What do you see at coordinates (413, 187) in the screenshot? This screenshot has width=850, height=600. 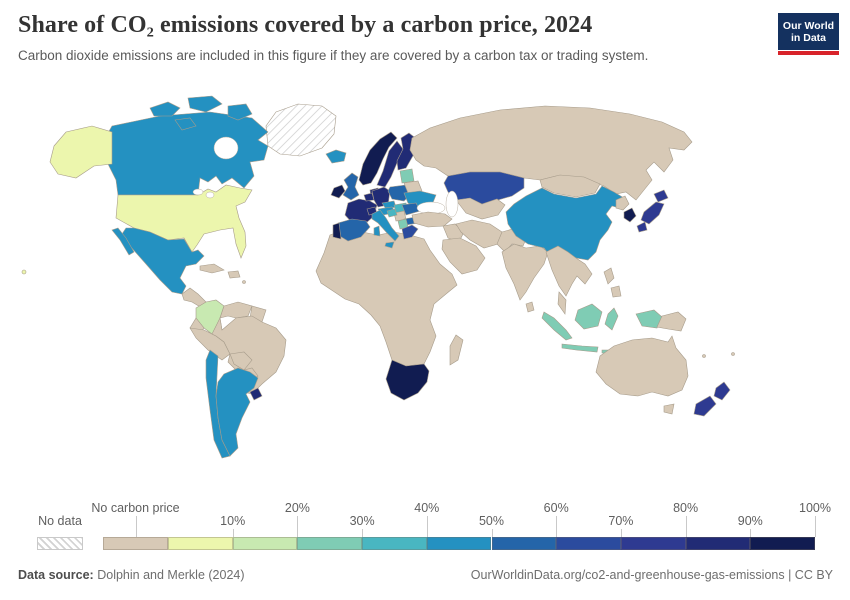 I see `country-belarus` at bounding box center [413, 187].